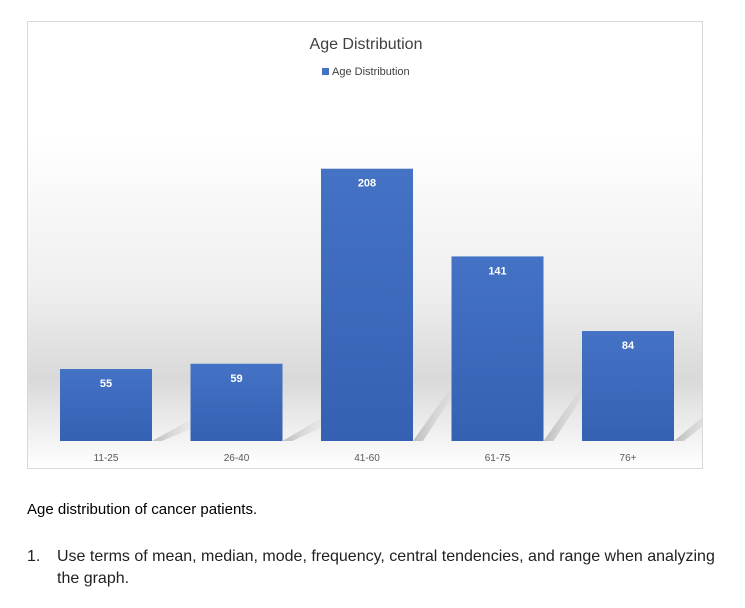 This screenshot has width=745, height=608. I want to click on legend-label: Age Distribution, so click(371, 72).